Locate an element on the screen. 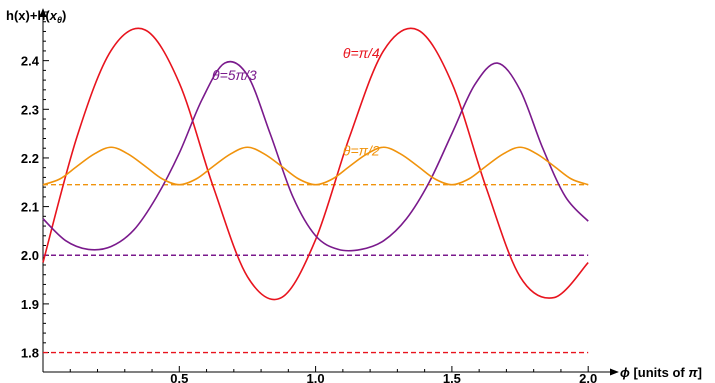 The width and height of the screenshot is (715, 383). series-annotation-1: θ=π/4 is located at coordinates (361, 53).